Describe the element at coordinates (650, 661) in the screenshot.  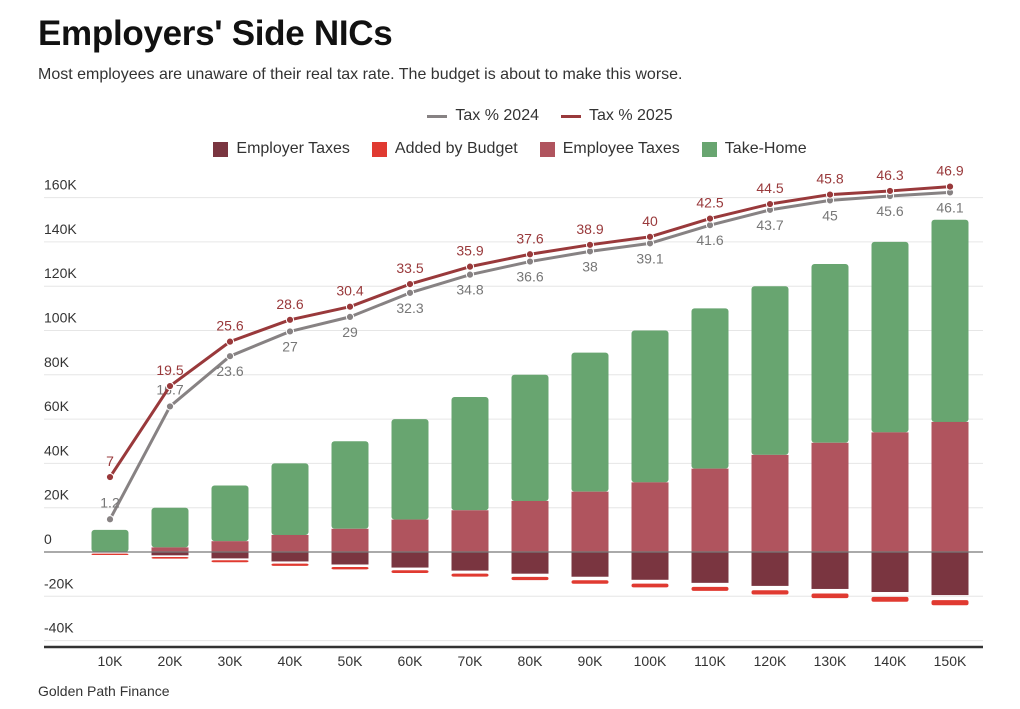
I see `x-tick-label: 100K` at that location.